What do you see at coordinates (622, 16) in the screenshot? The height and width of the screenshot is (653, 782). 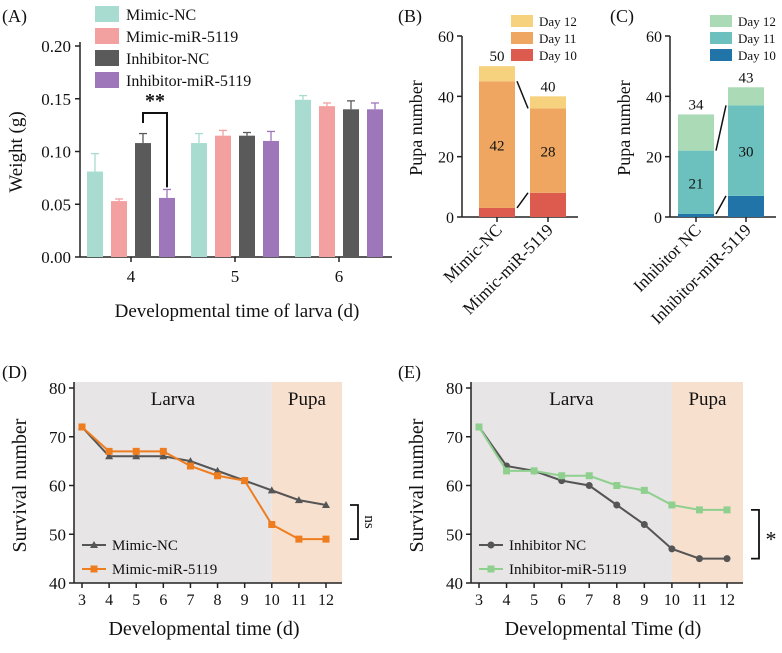 I see `panel-label-c: (C)` at bounding box center [622, 16].